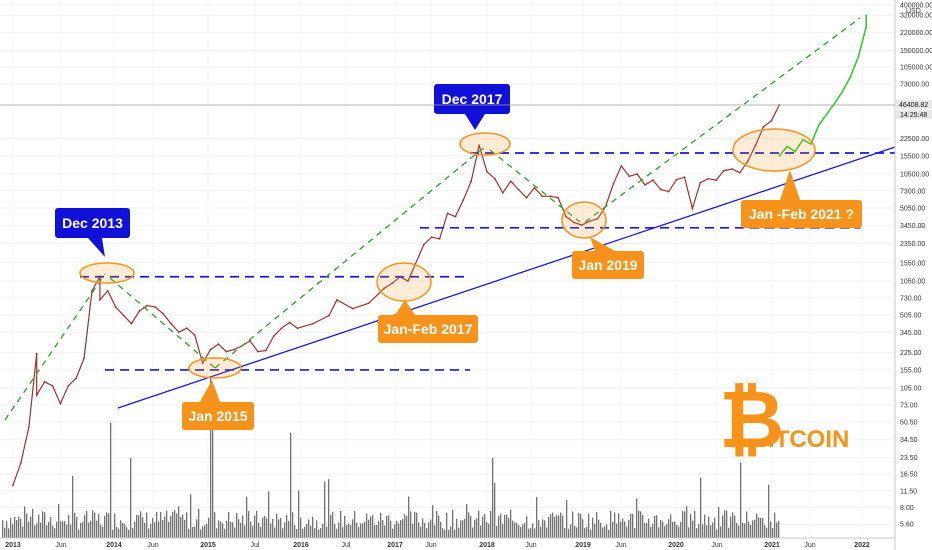  Describe the element at coordinates (911, 298) in the screenshot. I see `y-tick-label: 730.00` at that location.